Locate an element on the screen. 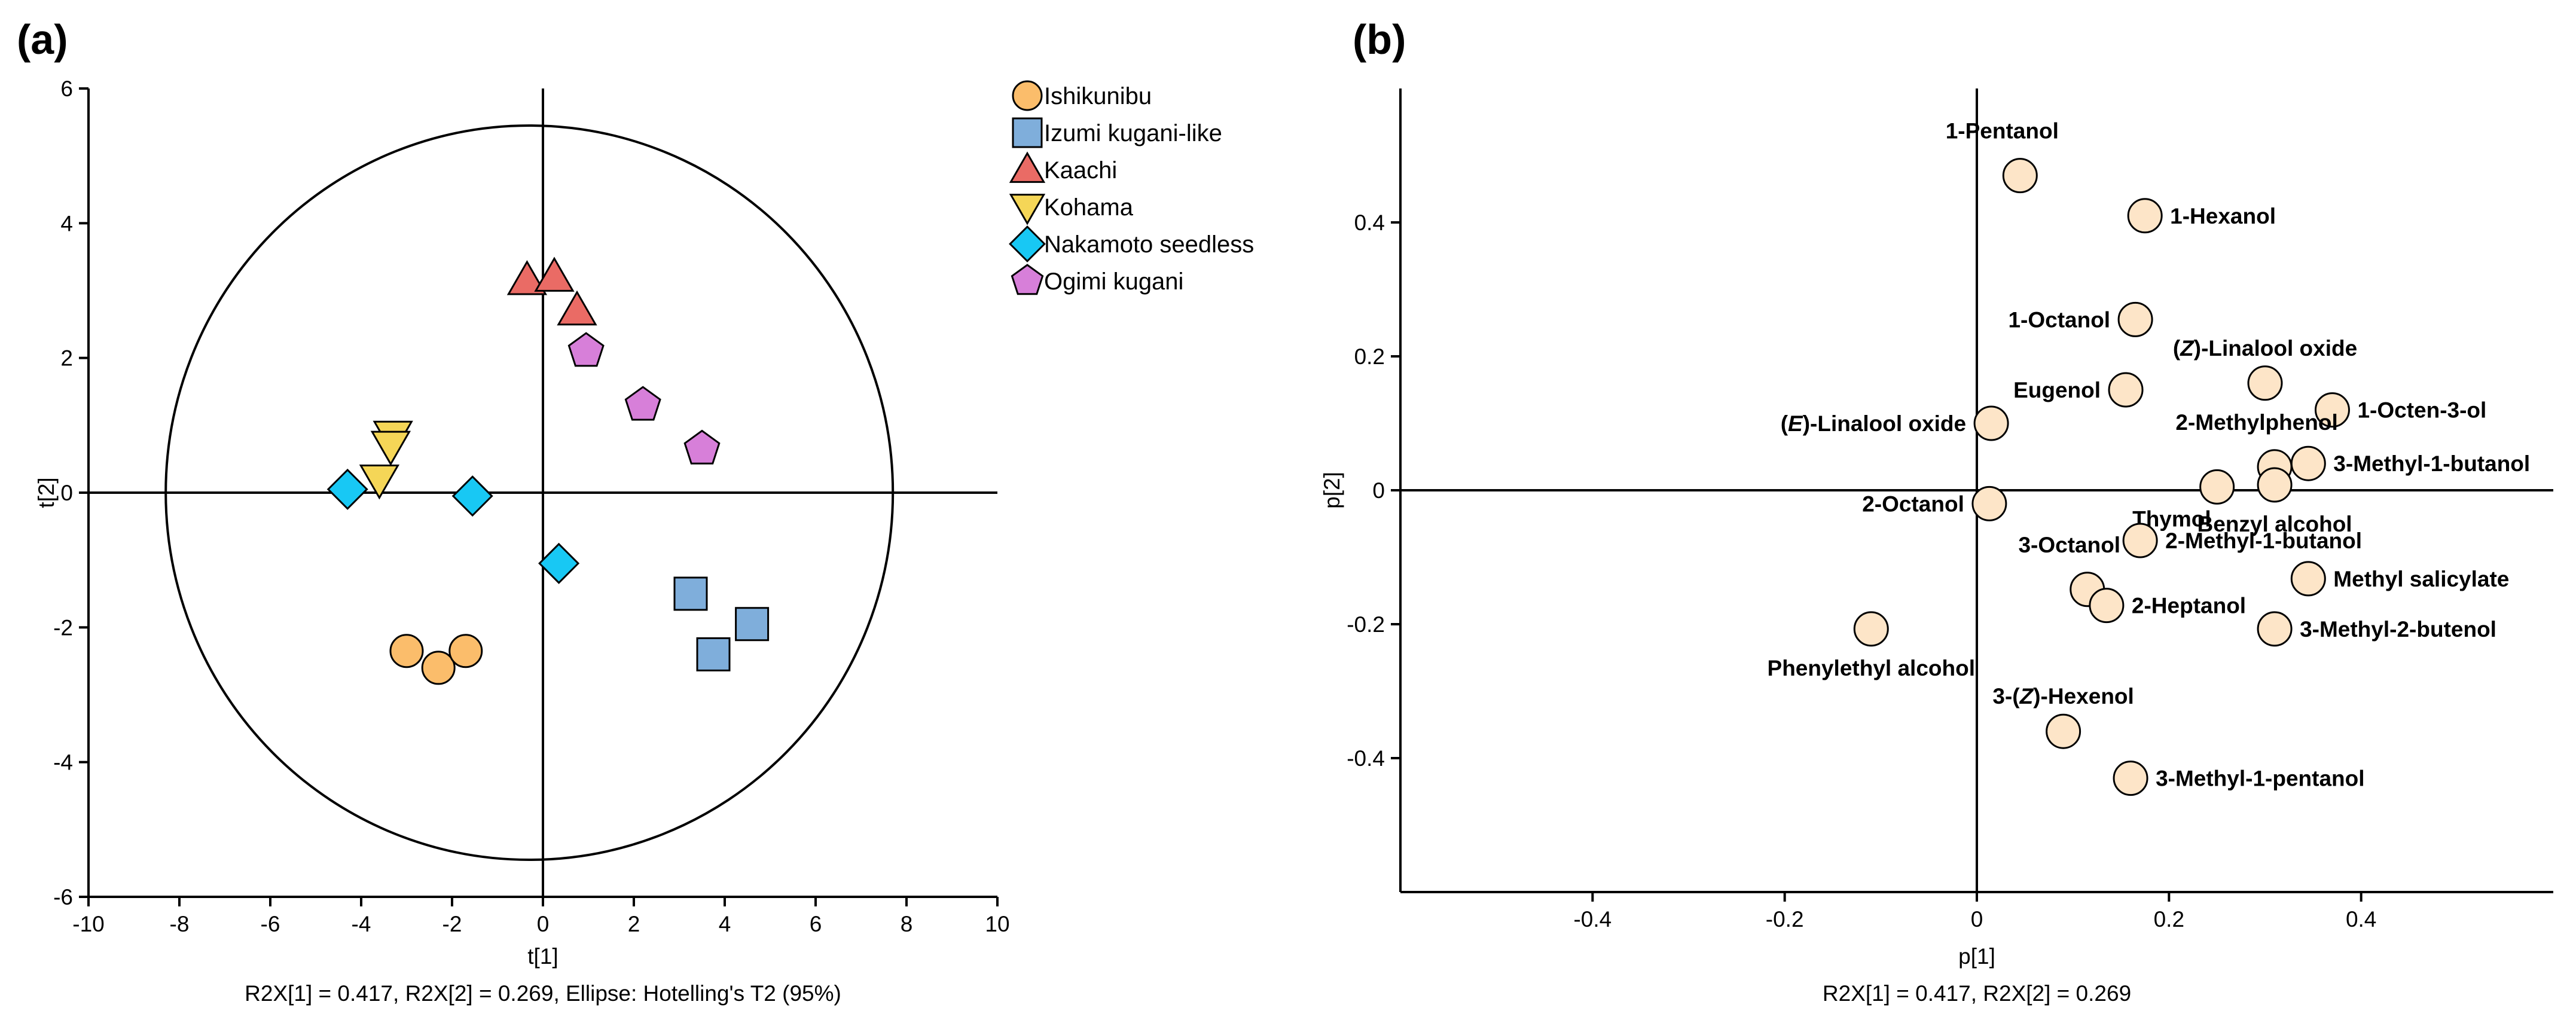 Image resolution: width=2576 pixels, height=1023 pixels. panel-b-x-axis-label: p[1] is located at coordinates (1976, 956).